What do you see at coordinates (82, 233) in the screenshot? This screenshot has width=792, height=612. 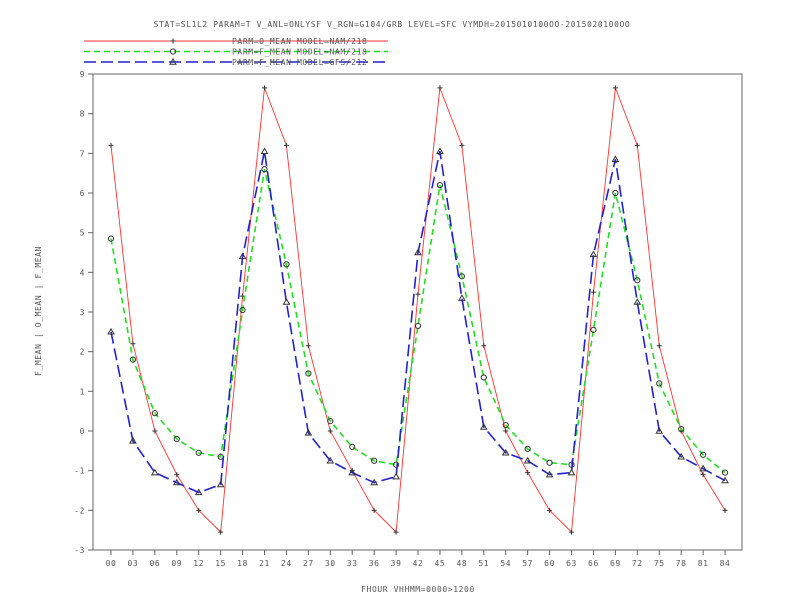 I see `y-tick-label: 5` at bounding box center [82, 233].